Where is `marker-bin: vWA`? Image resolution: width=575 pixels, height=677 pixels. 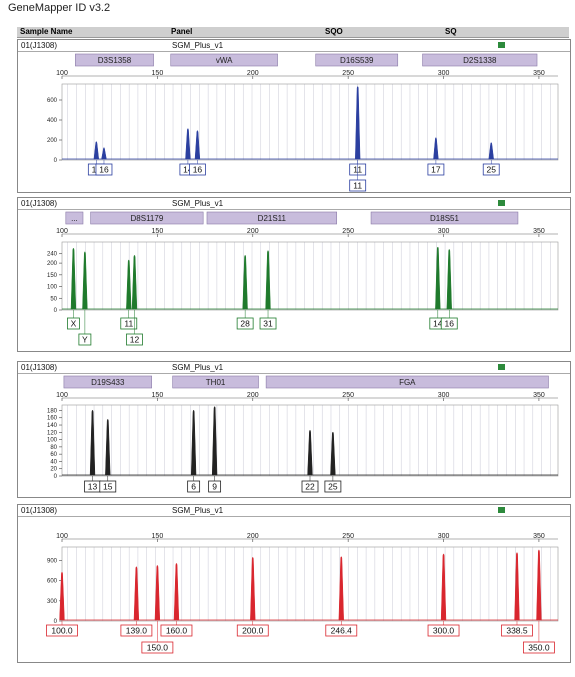 marker-bin: vWA is located at coordinates (224, 60).